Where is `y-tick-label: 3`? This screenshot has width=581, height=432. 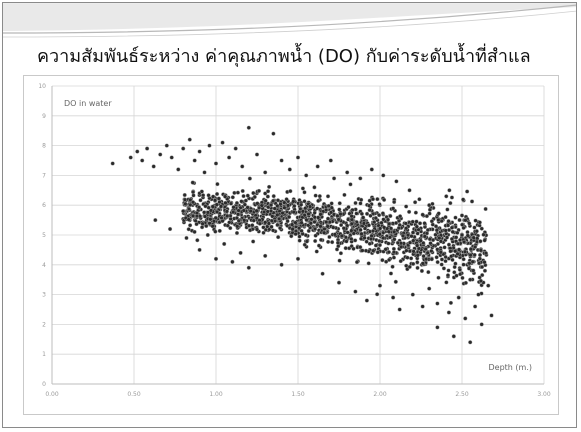 y-tick-label: 3 is located at coordinates (44, 295).